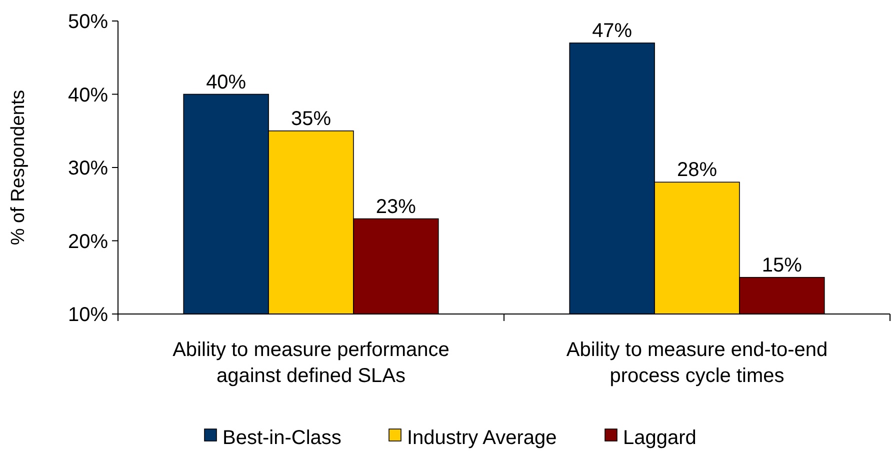 This screenshot has height=451, width=891. I want to click on x-tick-label: Ability to measure performance against defined SLAs, so click(311, 363).